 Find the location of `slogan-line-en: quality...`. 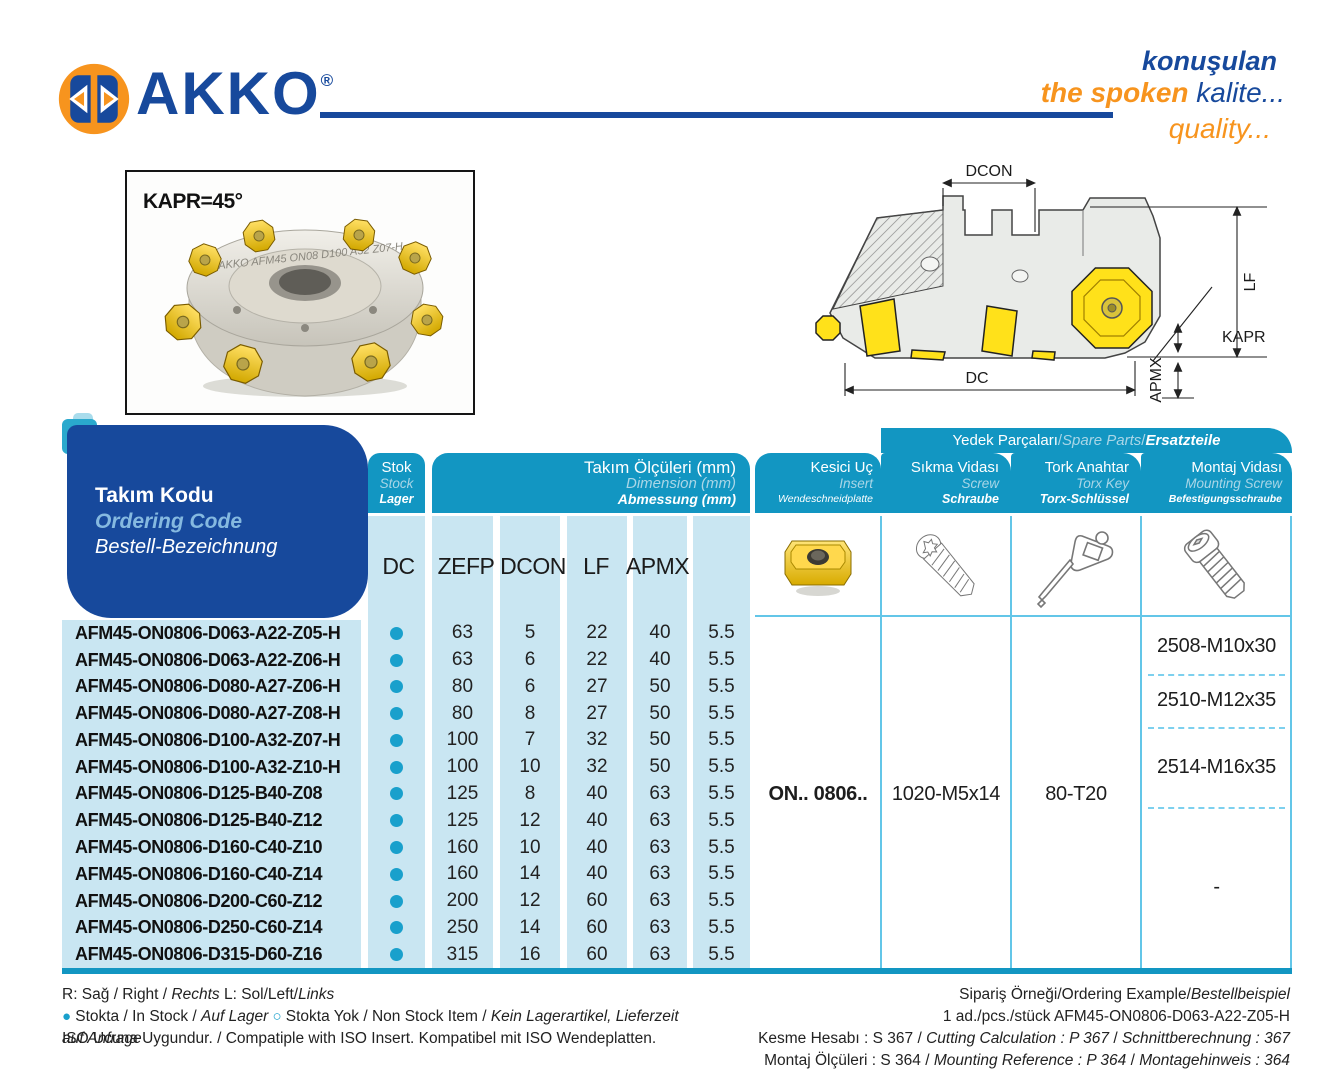

slogan-line-en: quality... is located at coordinates (1219, 128).